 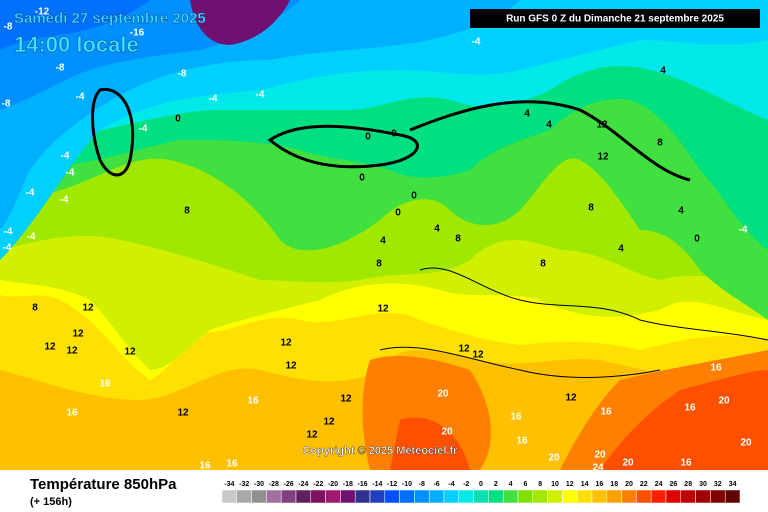 I want to click on variable-label: Température 850hPa, so click(x=103, y=484).